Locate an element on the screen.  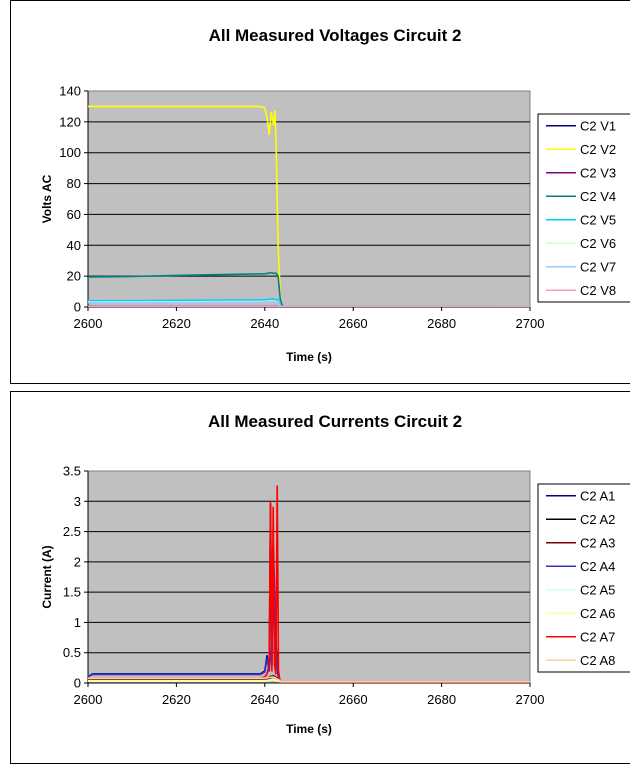
legend-label: C2 V8 is located at coordinates (598, 290).